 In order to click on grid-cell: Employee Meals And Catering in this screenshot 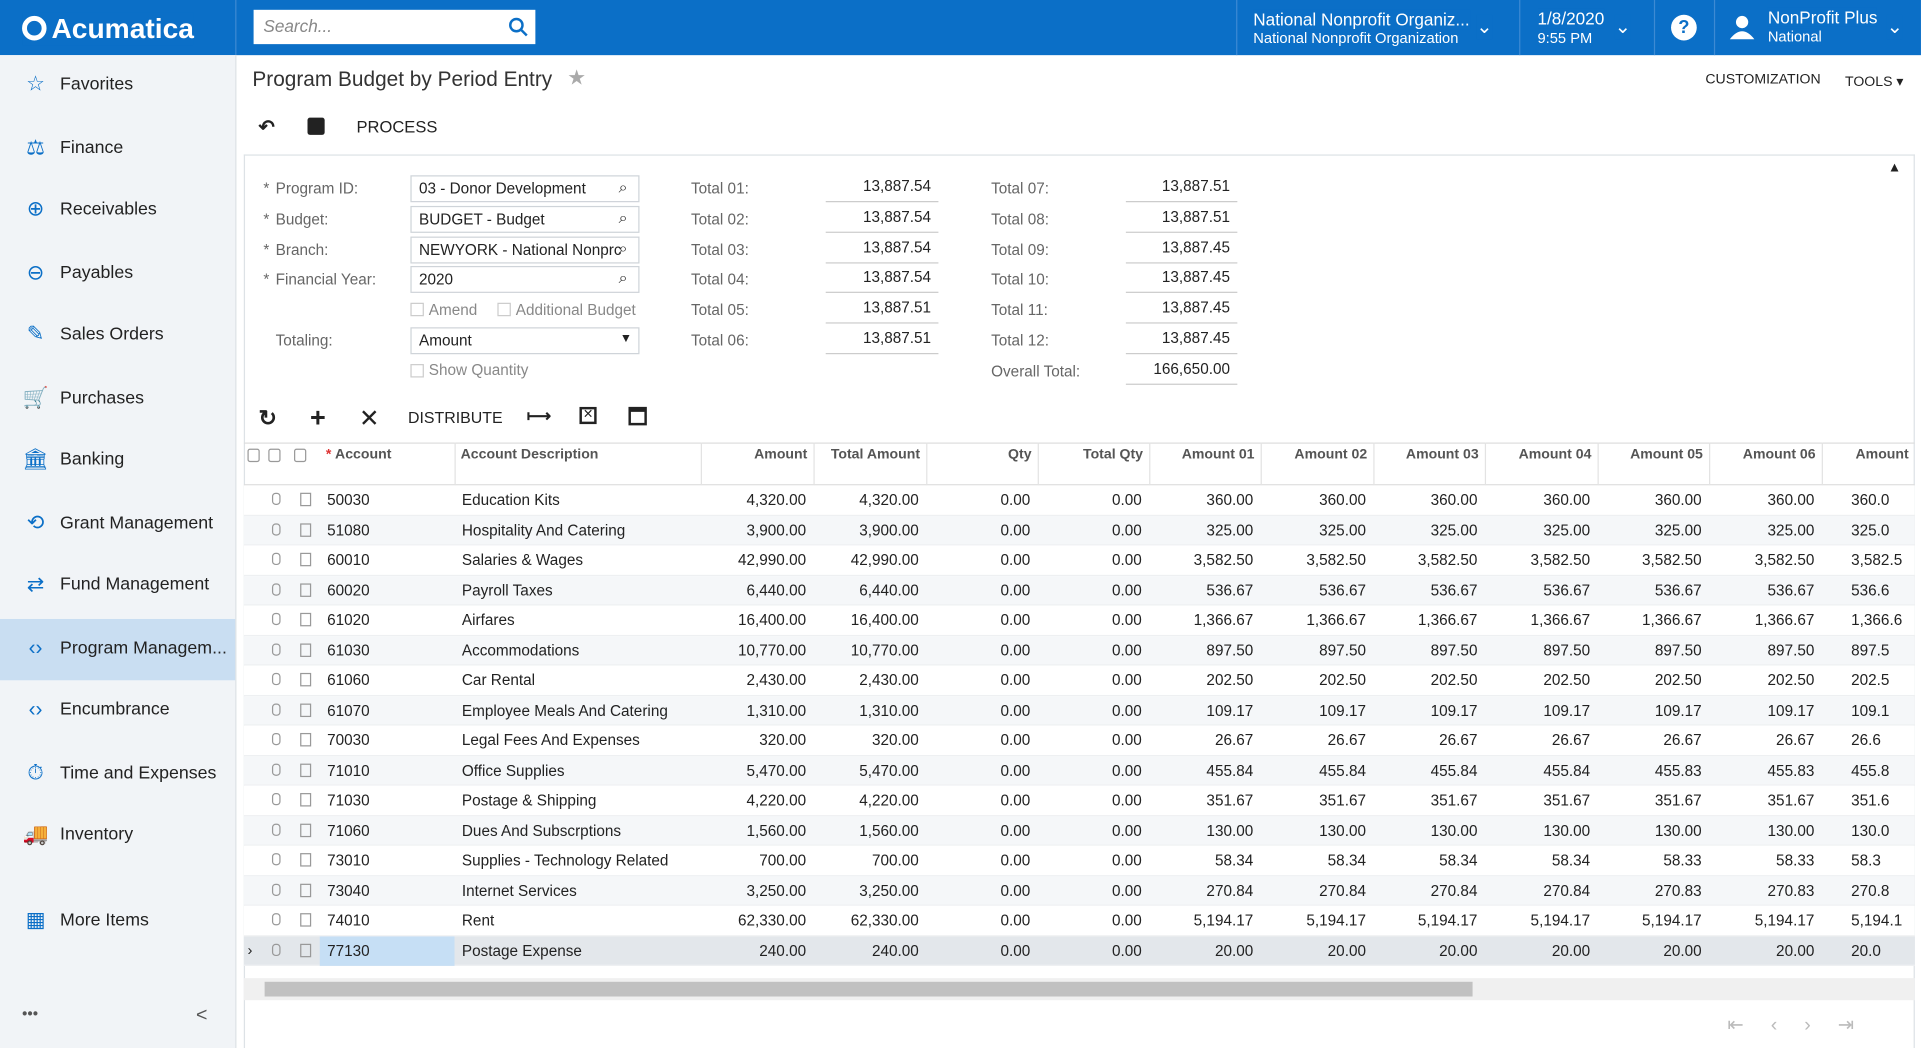, I will do `click(578, 710)`.